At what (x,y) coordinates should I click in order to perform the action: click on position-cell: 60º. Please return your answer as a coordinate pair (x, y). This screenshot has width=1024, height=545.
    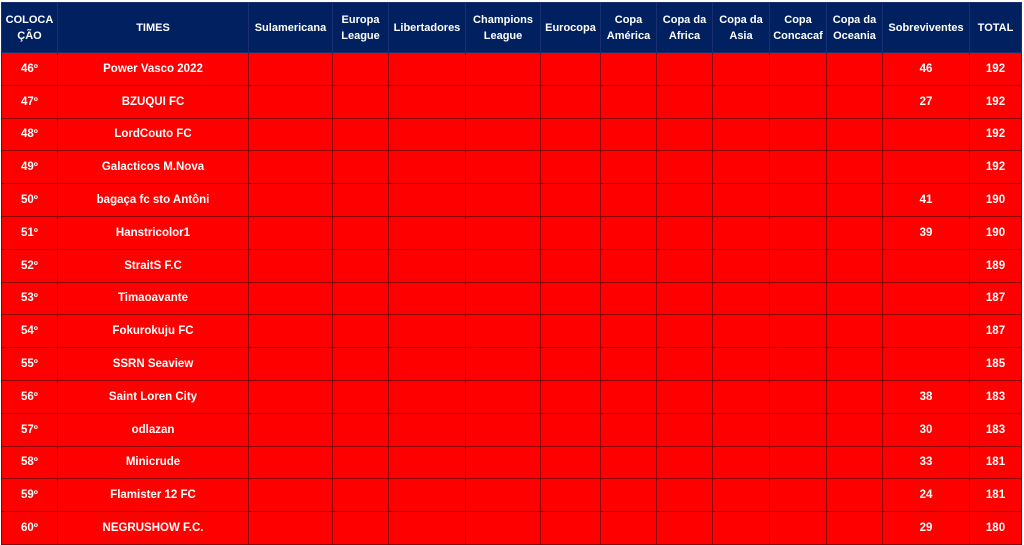
    Looking at the image, I should click on (29, 528).